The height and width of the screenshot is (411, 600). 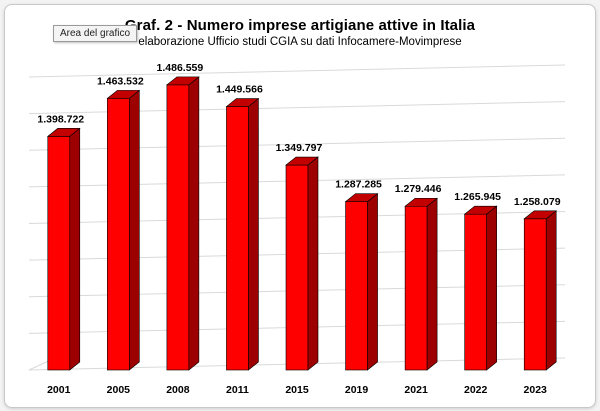 What do you see at coordinates (120, 81) in the screenshot?
I see `data-label: 1.463.532` at bounding box center [120, 81].